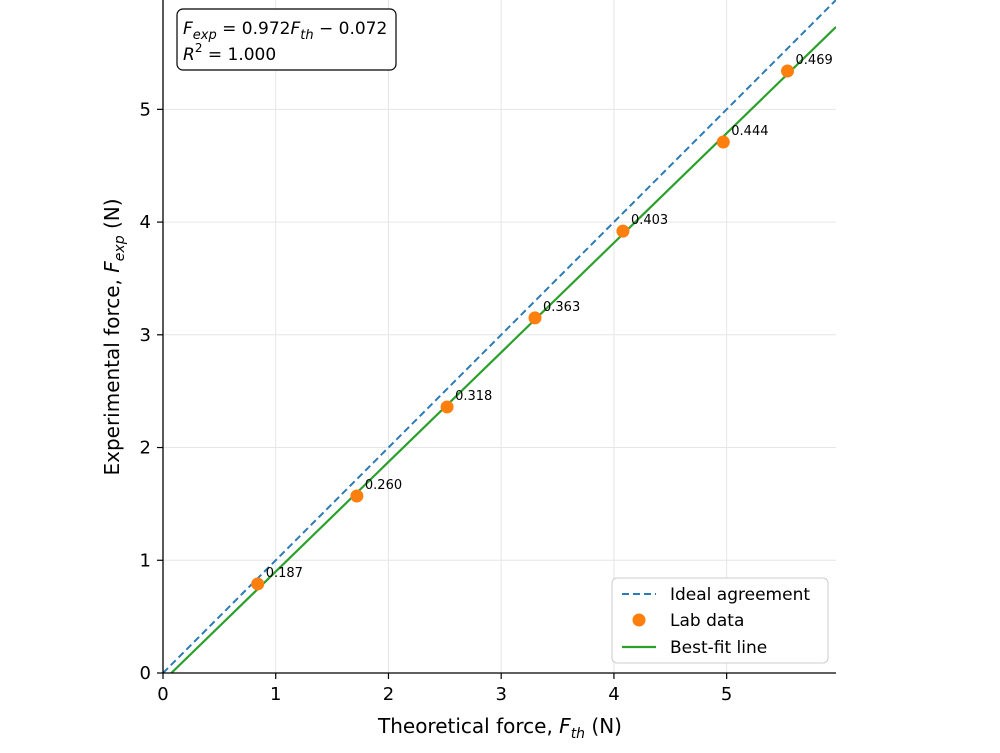  I want to click on fit-equation-box: Fexp = 0.972Fth − 0.072 R2 = 1.000, so click(286, 39).